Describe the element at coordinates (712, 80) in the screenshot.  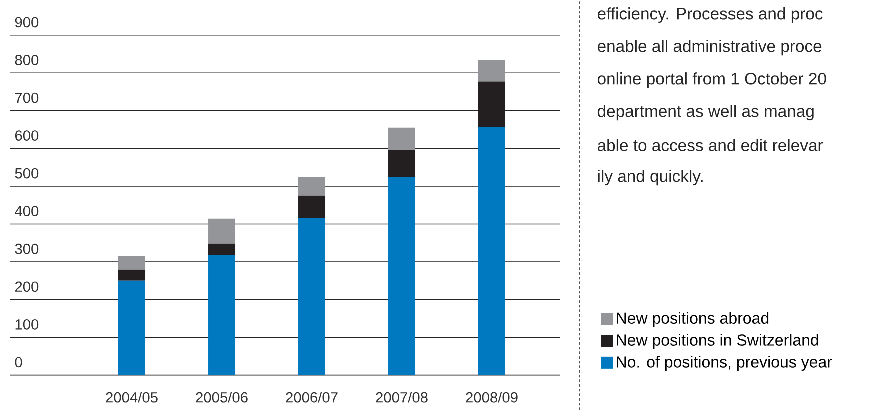
I see `text: online portal from 1 October 20` at that location.